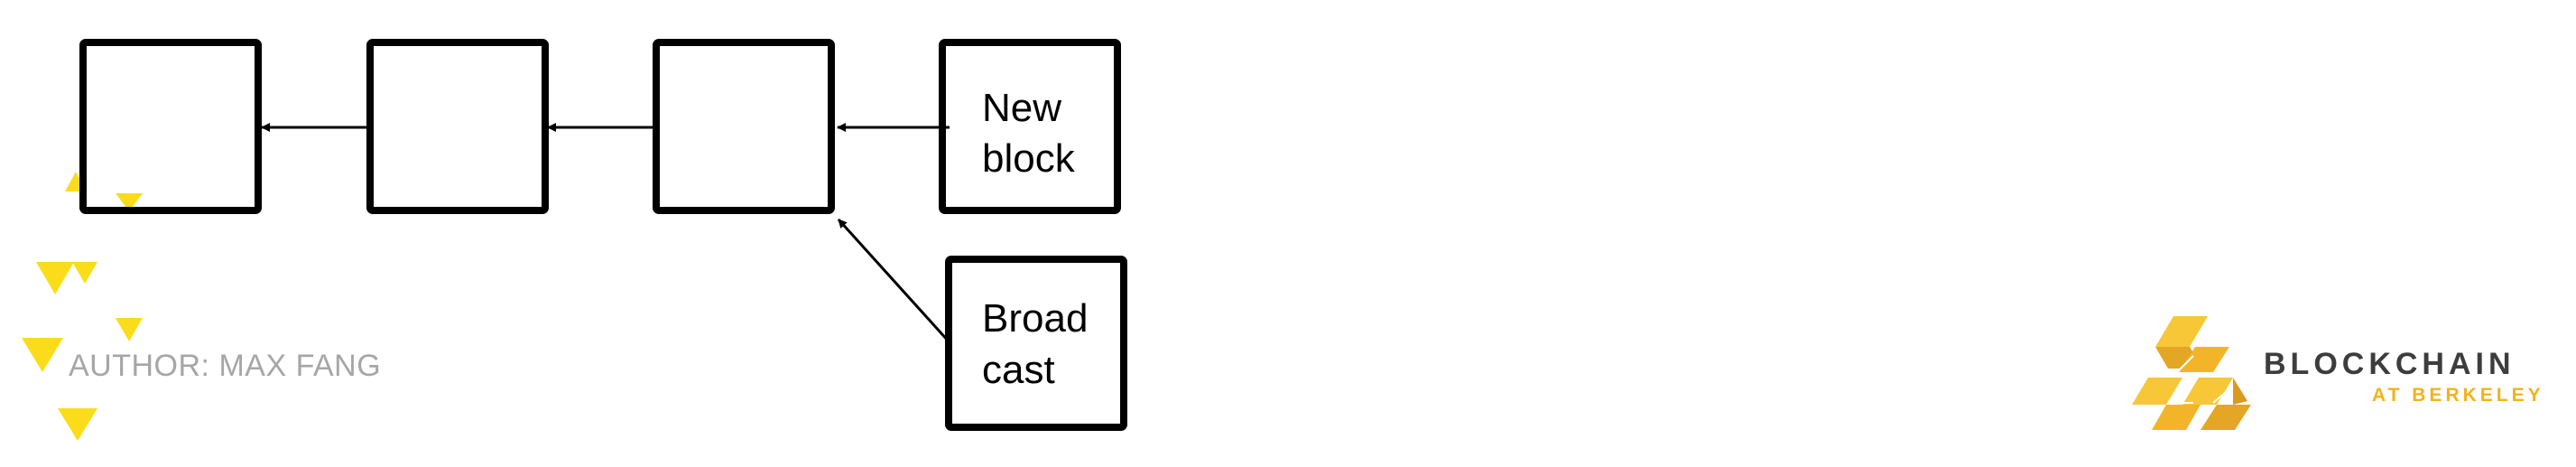 Image resolution: width=2576 pixels, height=467 pixels. What do you see at coordinates (225, 366) in the screenshot?
I see `author-credit: AUTHOR: MAX FANG` at bounding box center [225, 366].